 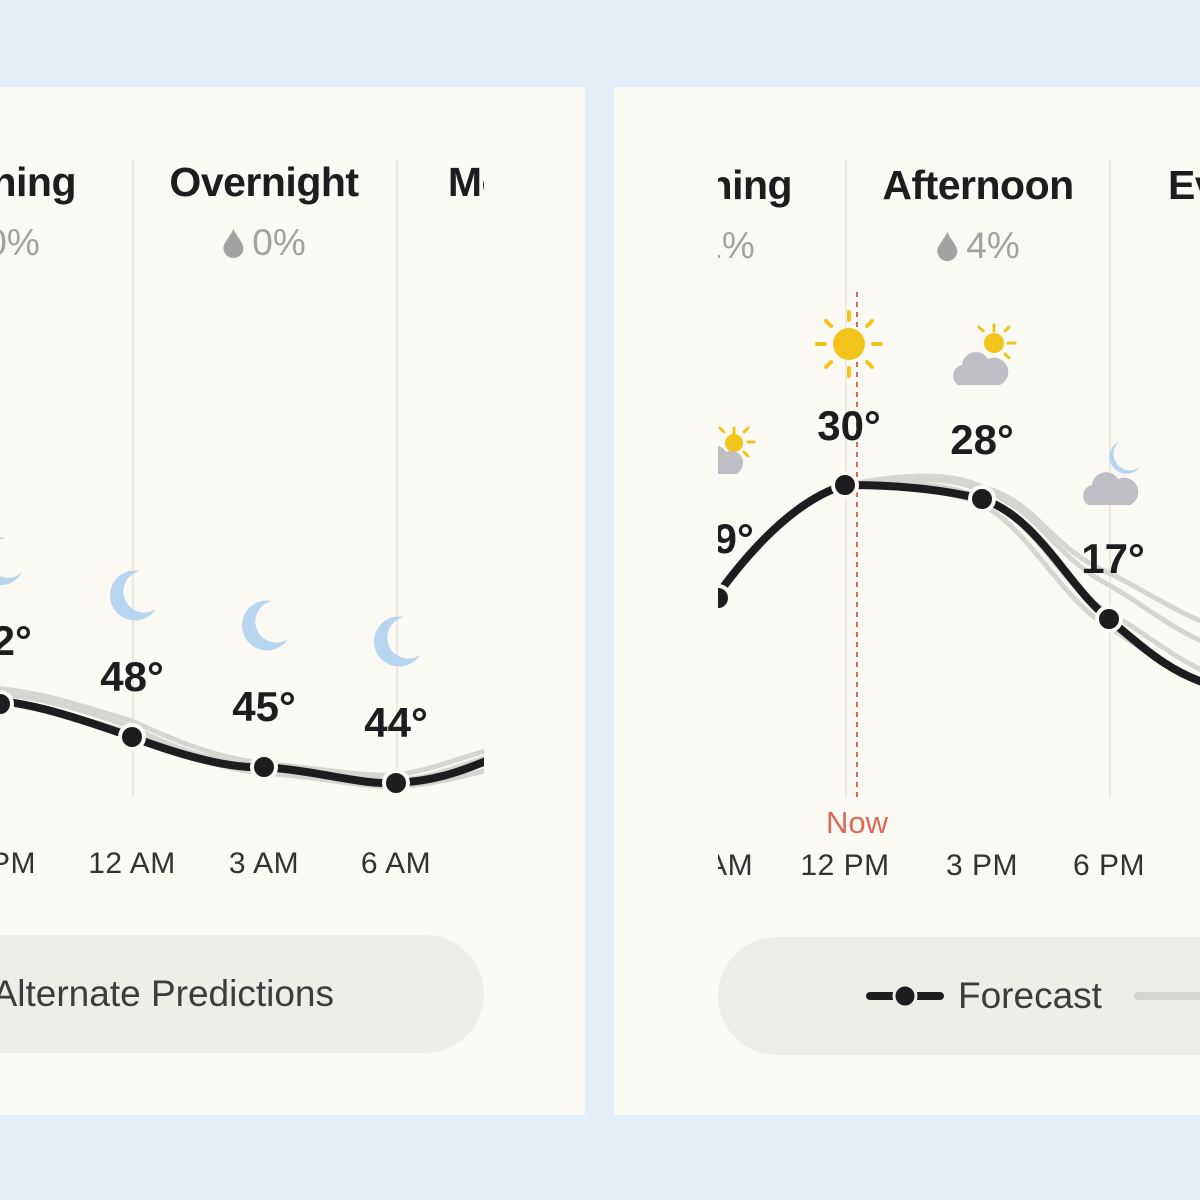 What do you see at coordinates (264, 182) in the screenshot?
I see `period-name: Overnight` at bounding box center [264, 182].